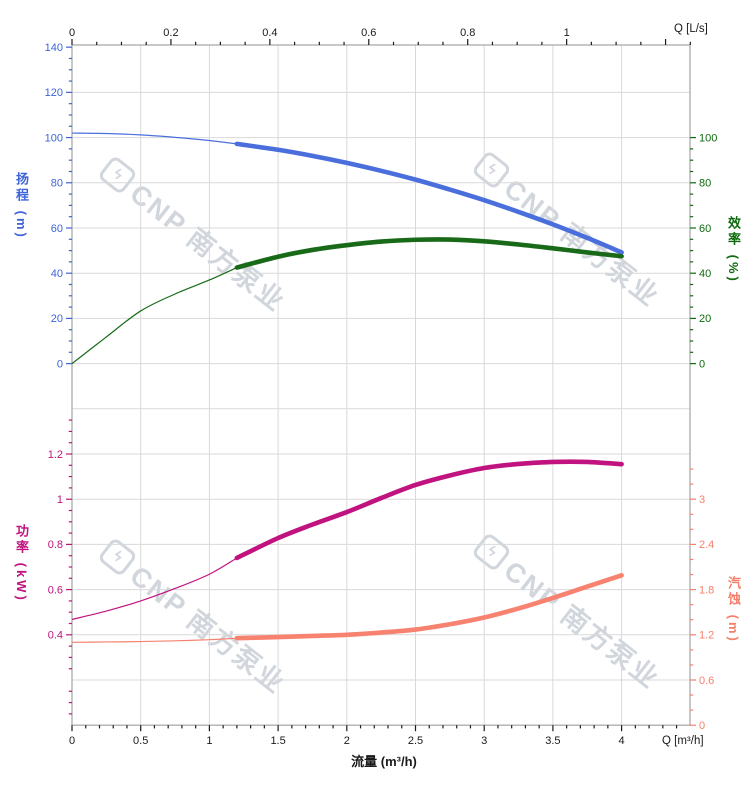 Image resolution: width=752 pixels, height=797 pixels. I want to click on svg-text: 0.2, so click(170, 33).